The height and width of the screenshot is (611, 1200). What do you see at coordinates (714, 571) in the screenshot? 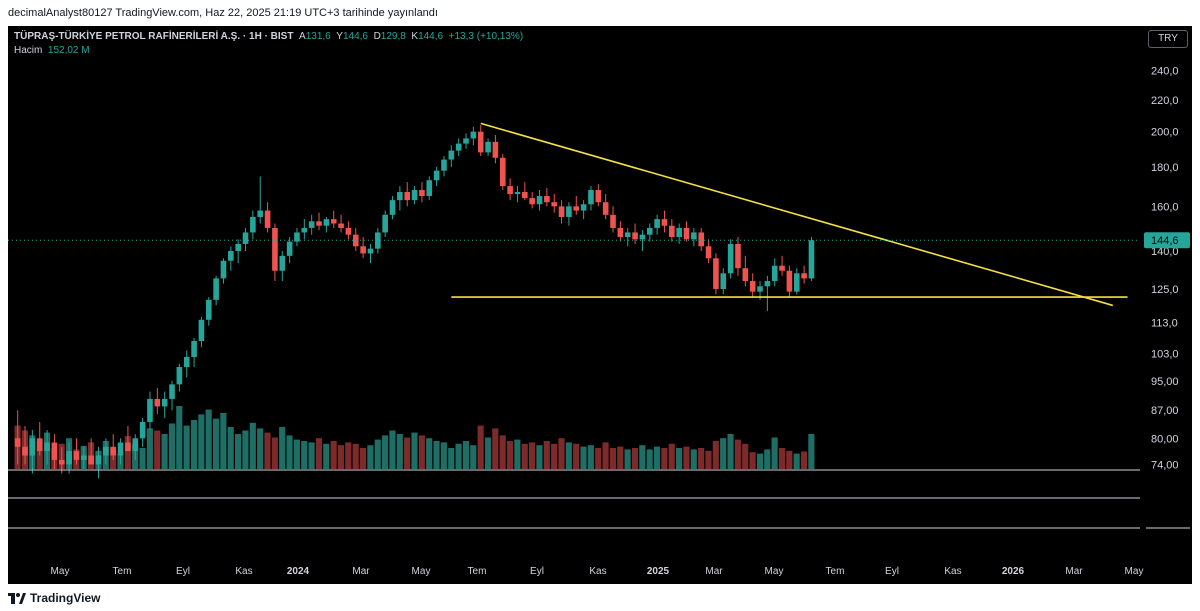
I see `time-tick-label: Mar` at bounding box center [714, 571].